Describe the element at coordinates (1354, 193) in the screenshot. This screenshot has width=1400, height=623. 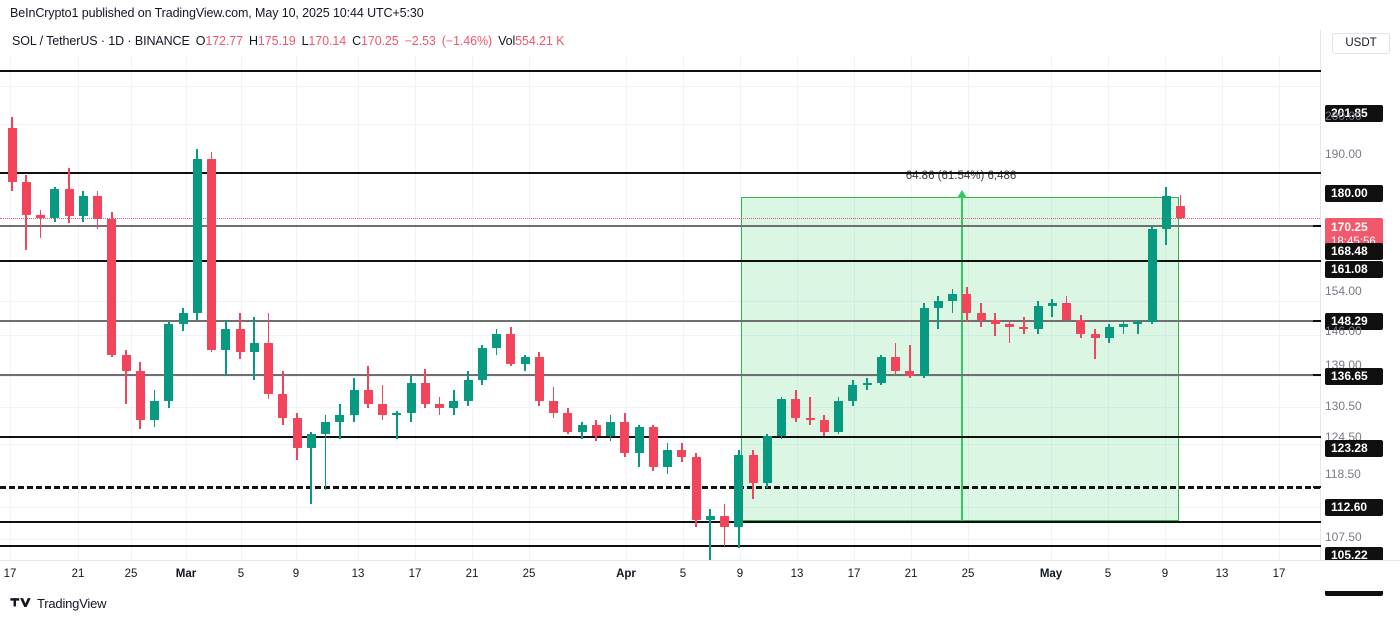
I see `price-level-tag: 180.00` at that location.